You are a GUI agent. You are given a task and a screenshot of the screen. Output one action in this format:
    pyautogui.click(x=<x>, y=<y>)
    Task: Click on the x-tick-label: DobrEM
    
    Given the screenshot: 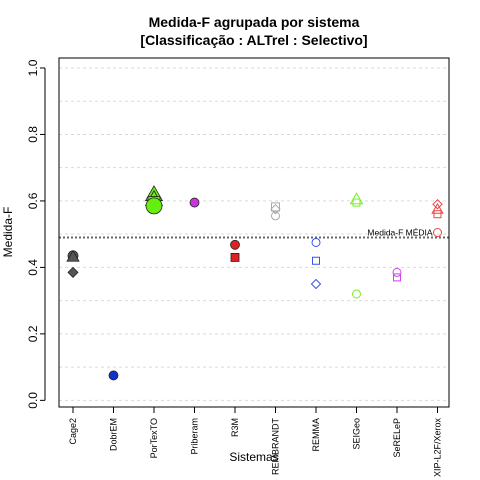 What is the action you would take?
    pyautogui.click(x=114, y=434)
    